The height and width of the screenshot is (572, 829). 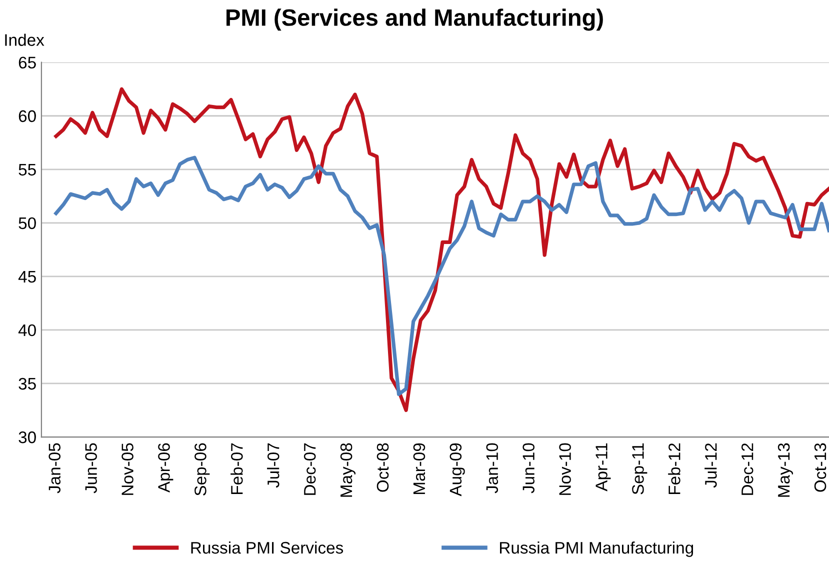 What do you see at coordinates (674, 468) in the screenshot?
I see `x-tick-label: Feb-12` at bounding box center [674, 468].